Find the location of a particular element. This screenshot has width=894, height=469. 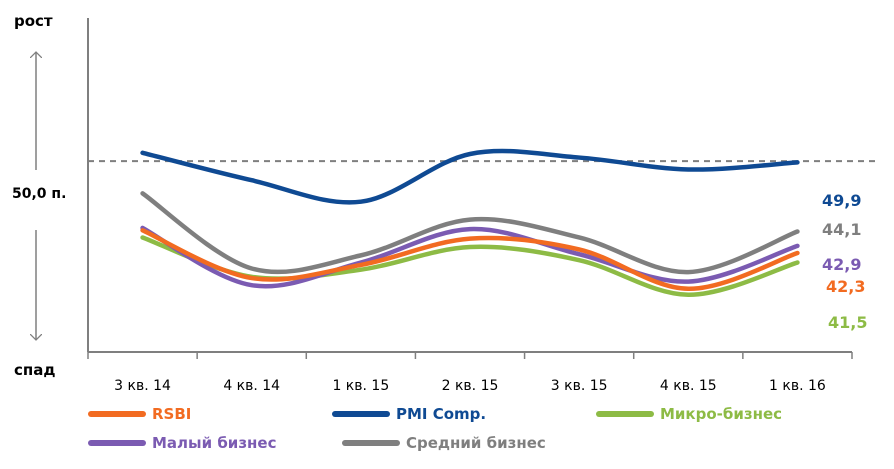

x-tick-label: 1 кв. 15 is located at coordinates (360, 386).